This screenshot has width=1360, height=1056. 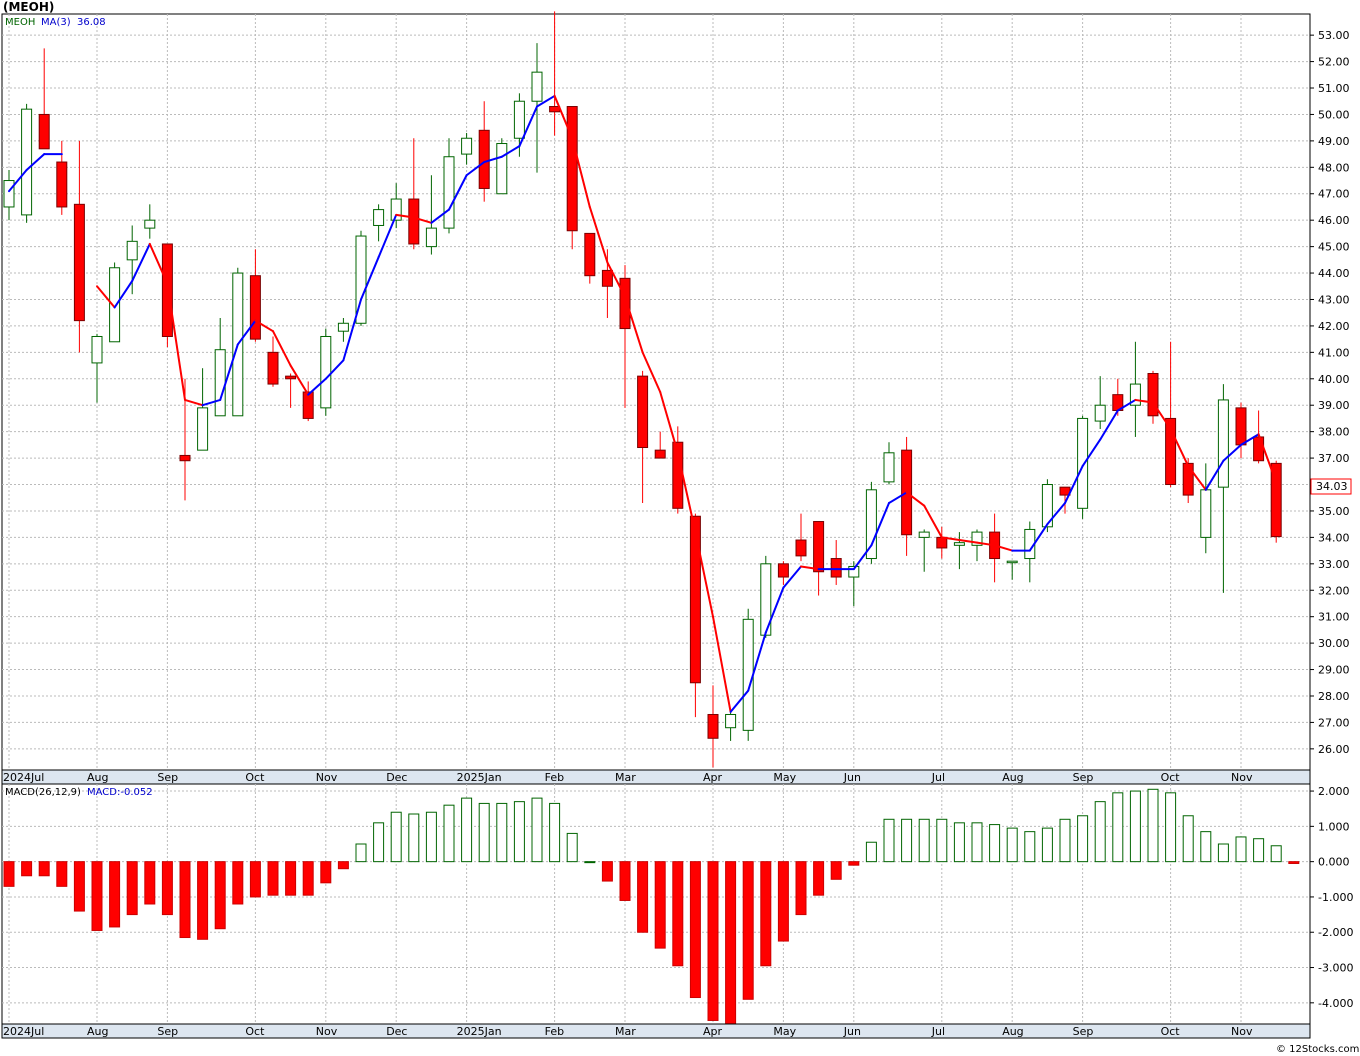 What do you see at coordinates (1012, 777) in the screenshot?
I see `price-x-tick-label: Aug` at bounding box center [1012, 777].